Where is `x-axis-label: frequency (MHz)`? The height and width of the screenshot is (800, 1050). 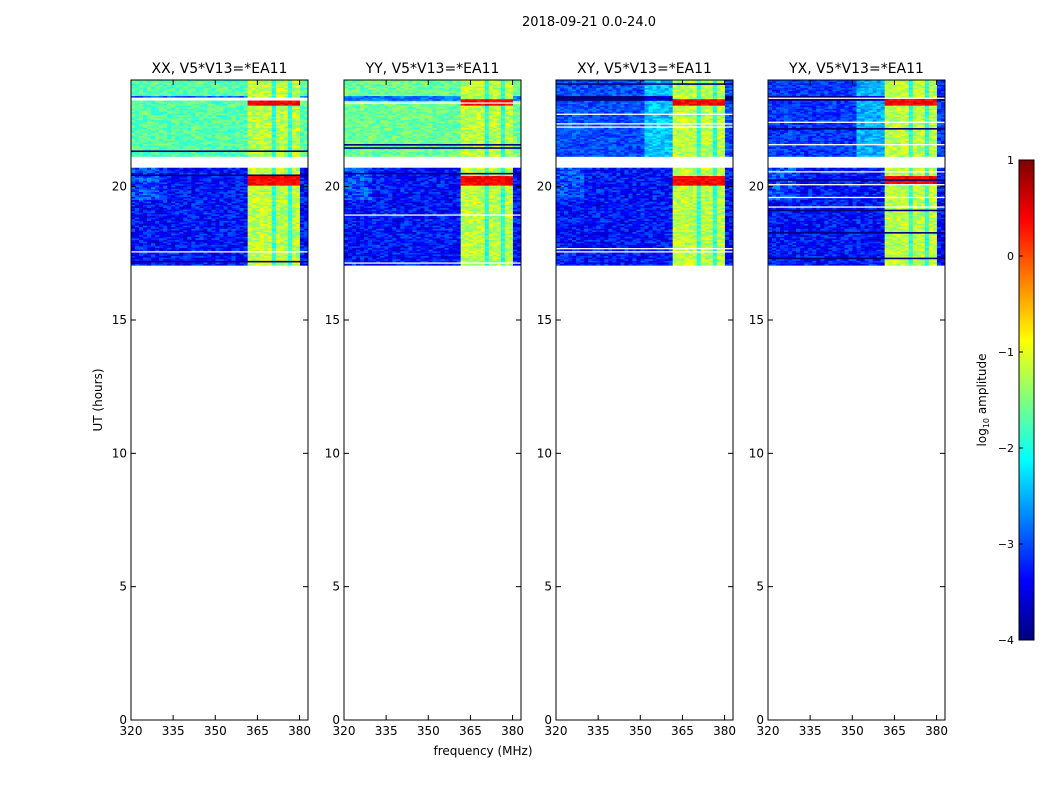 x-axis-label: frequency (MHz) is located at coordinates (482, 751).